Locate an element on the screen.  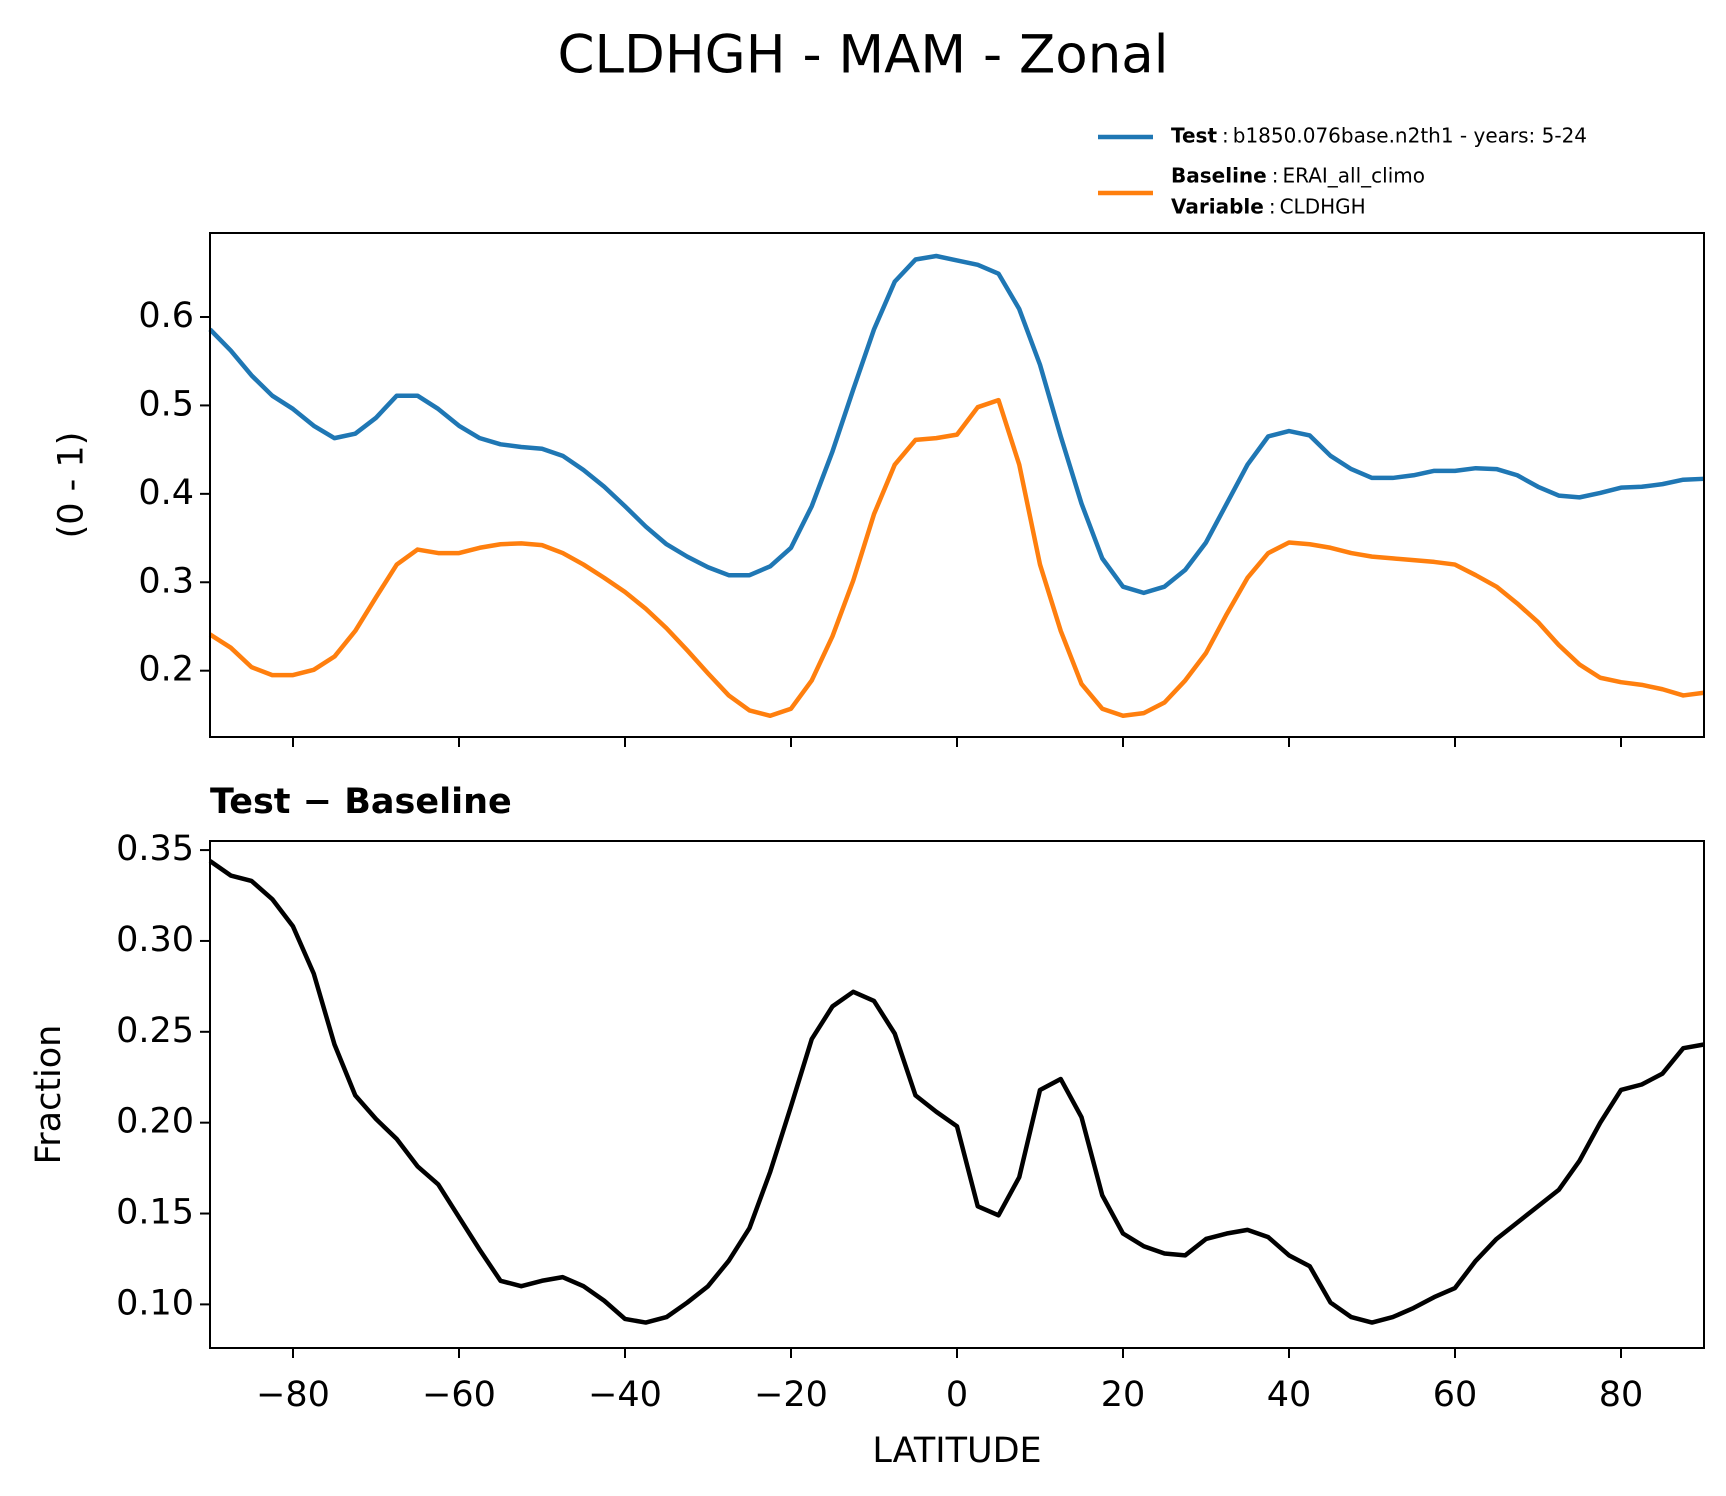
legend-name: Variable is located at coordinates (1217, 207).